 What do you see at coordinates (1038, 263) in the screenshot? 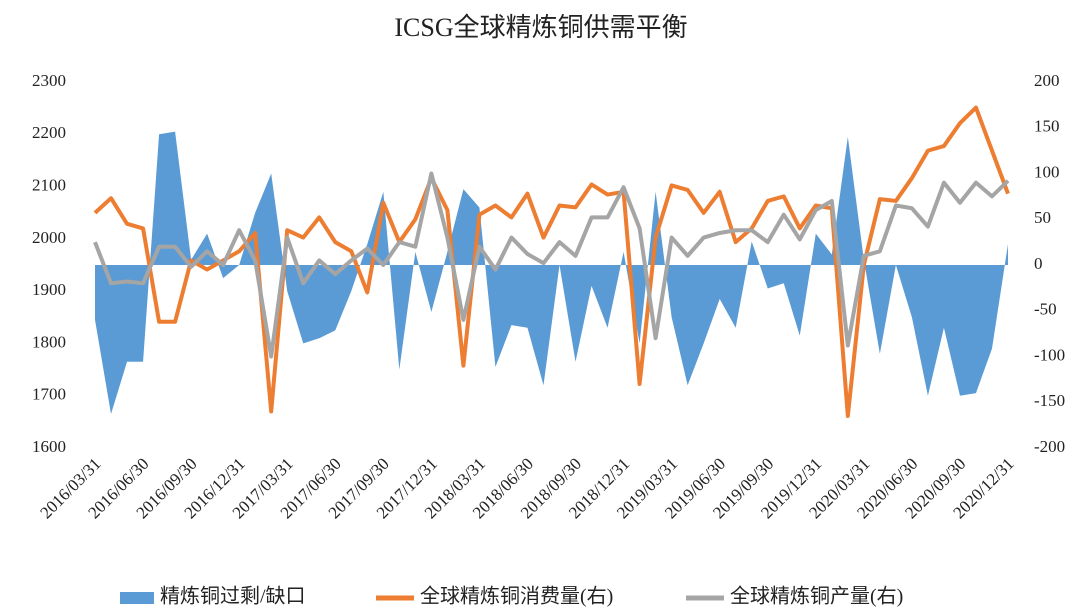
I see `y2-tick-label: 0` at bounding box center [1038, 263].